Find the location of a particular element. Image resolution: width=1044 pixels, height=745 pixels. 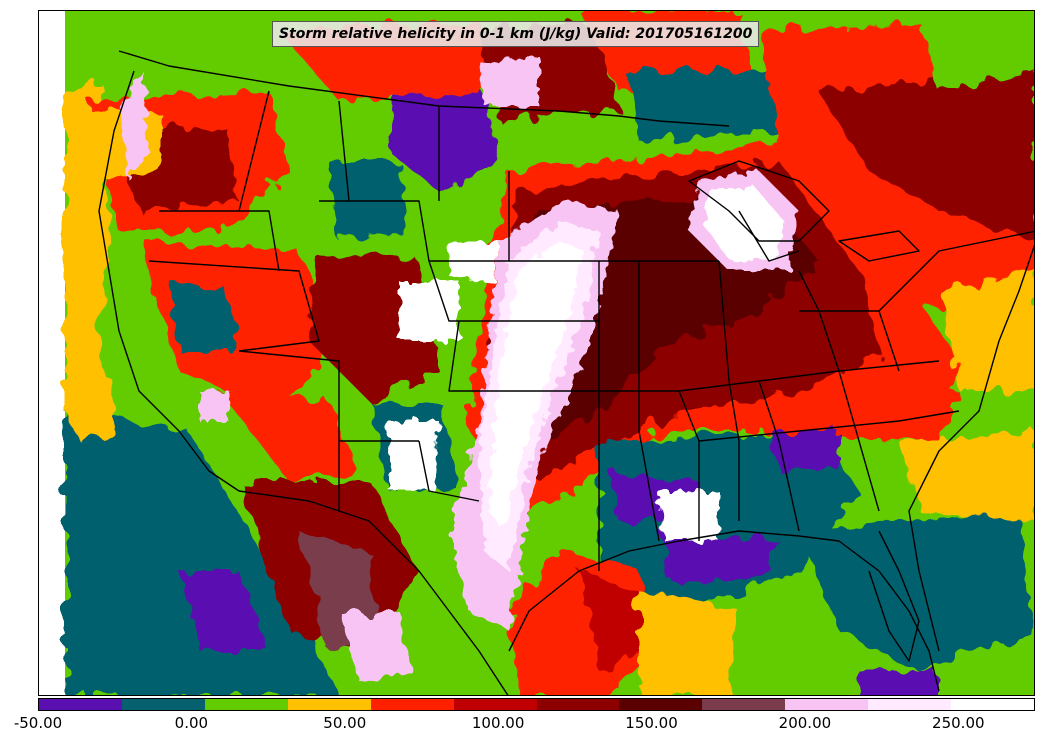

colorbar is located at coordinates (536, 704).